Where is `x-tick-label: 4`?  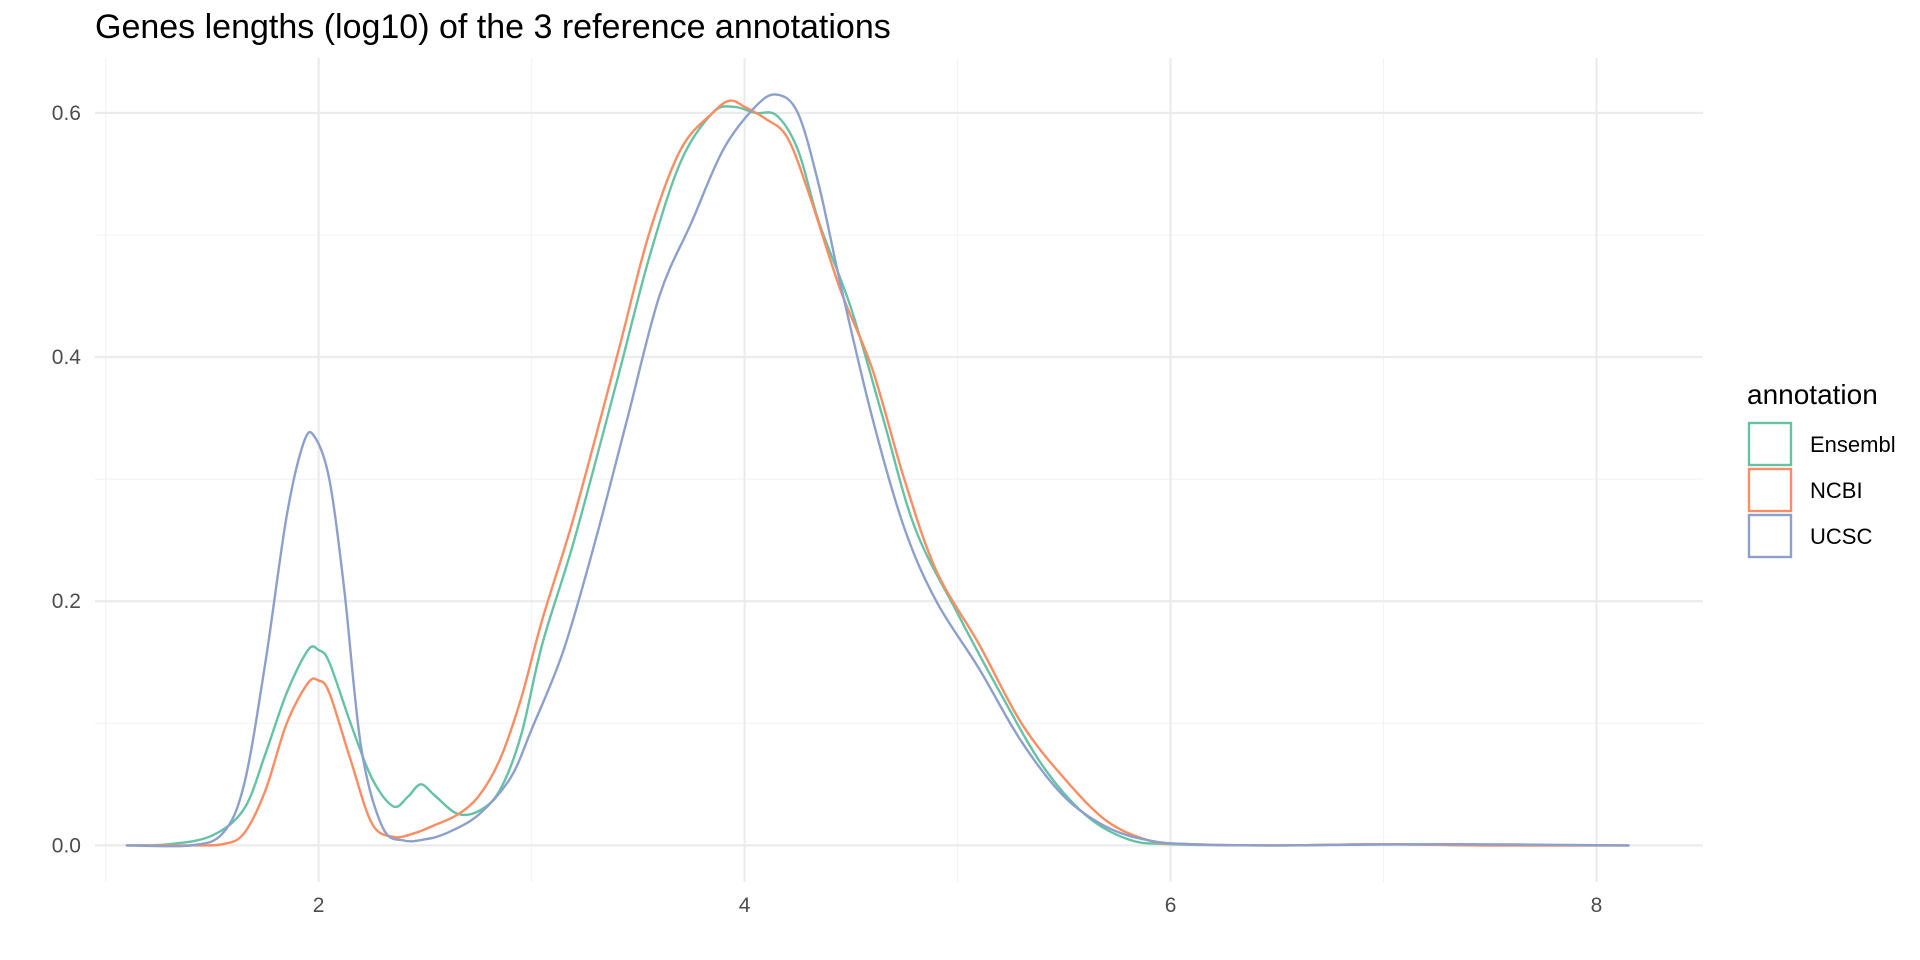
x-tick-label: 4 is located at coordinates (745, 905).